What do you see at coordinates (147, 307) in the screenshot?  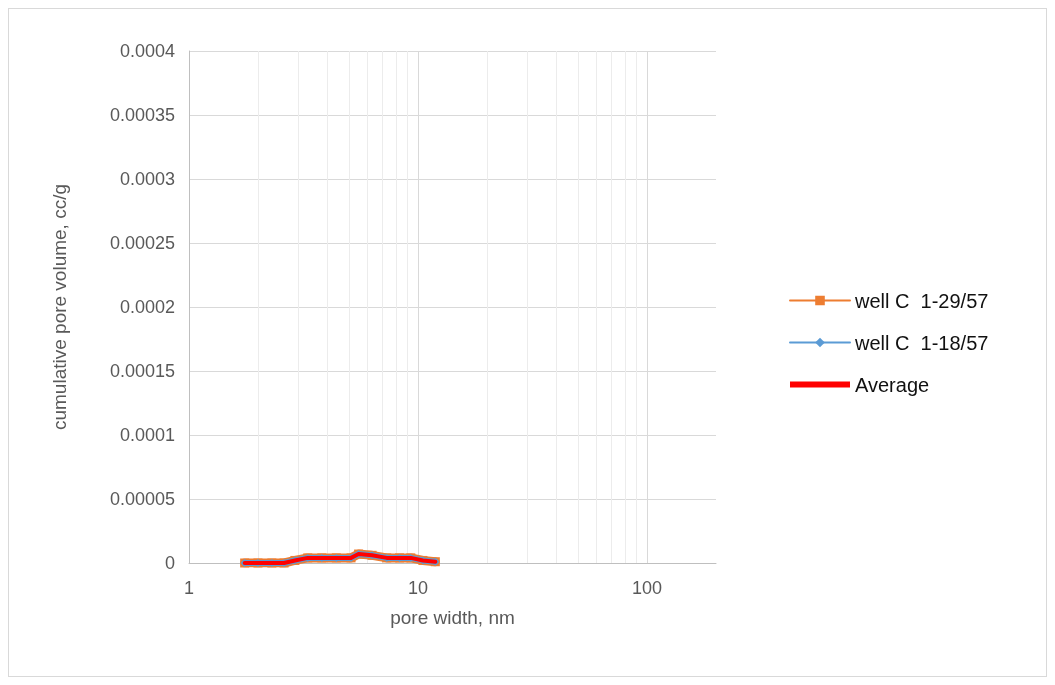 I see `y-tick-label: 0.0002` at bounding box center [147, 307].